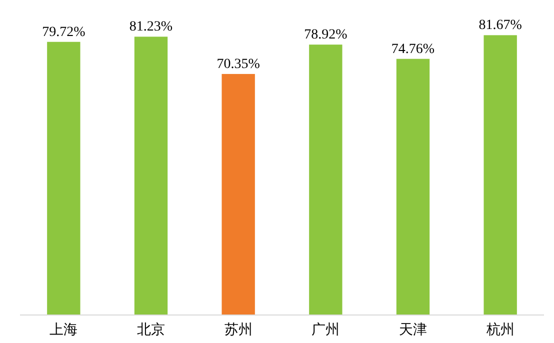  What do you see at coordinates (326, 329) in the screenshot?
I see `x-tick-label: 广州` at bounding box center [326, 329].